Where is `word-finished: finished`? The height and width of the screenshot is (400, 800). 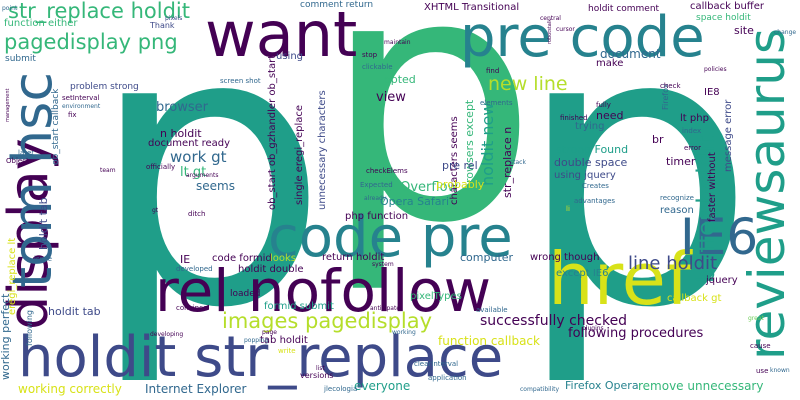 word-finished: finished is located at coordinates (574, 118).